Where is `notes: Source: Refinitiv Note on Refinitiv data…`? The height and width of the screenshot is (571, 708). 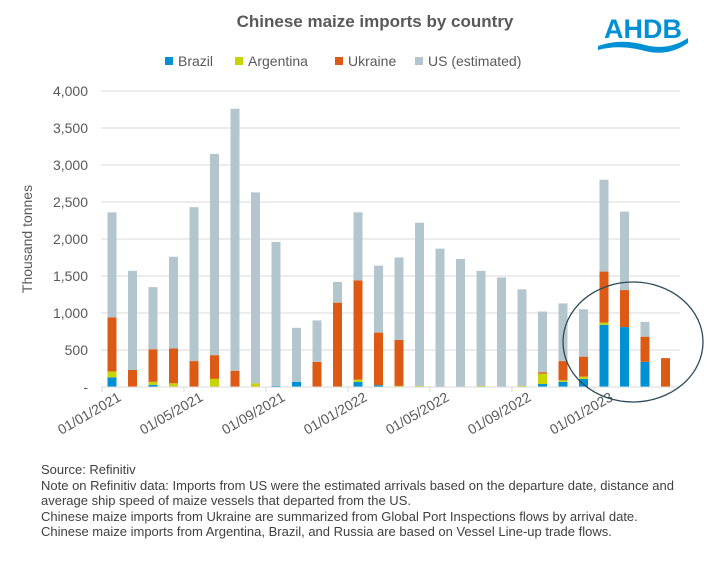 notes: Source: Refinitiv Note on Refinitiv data… is located at coordinates (374, 501).